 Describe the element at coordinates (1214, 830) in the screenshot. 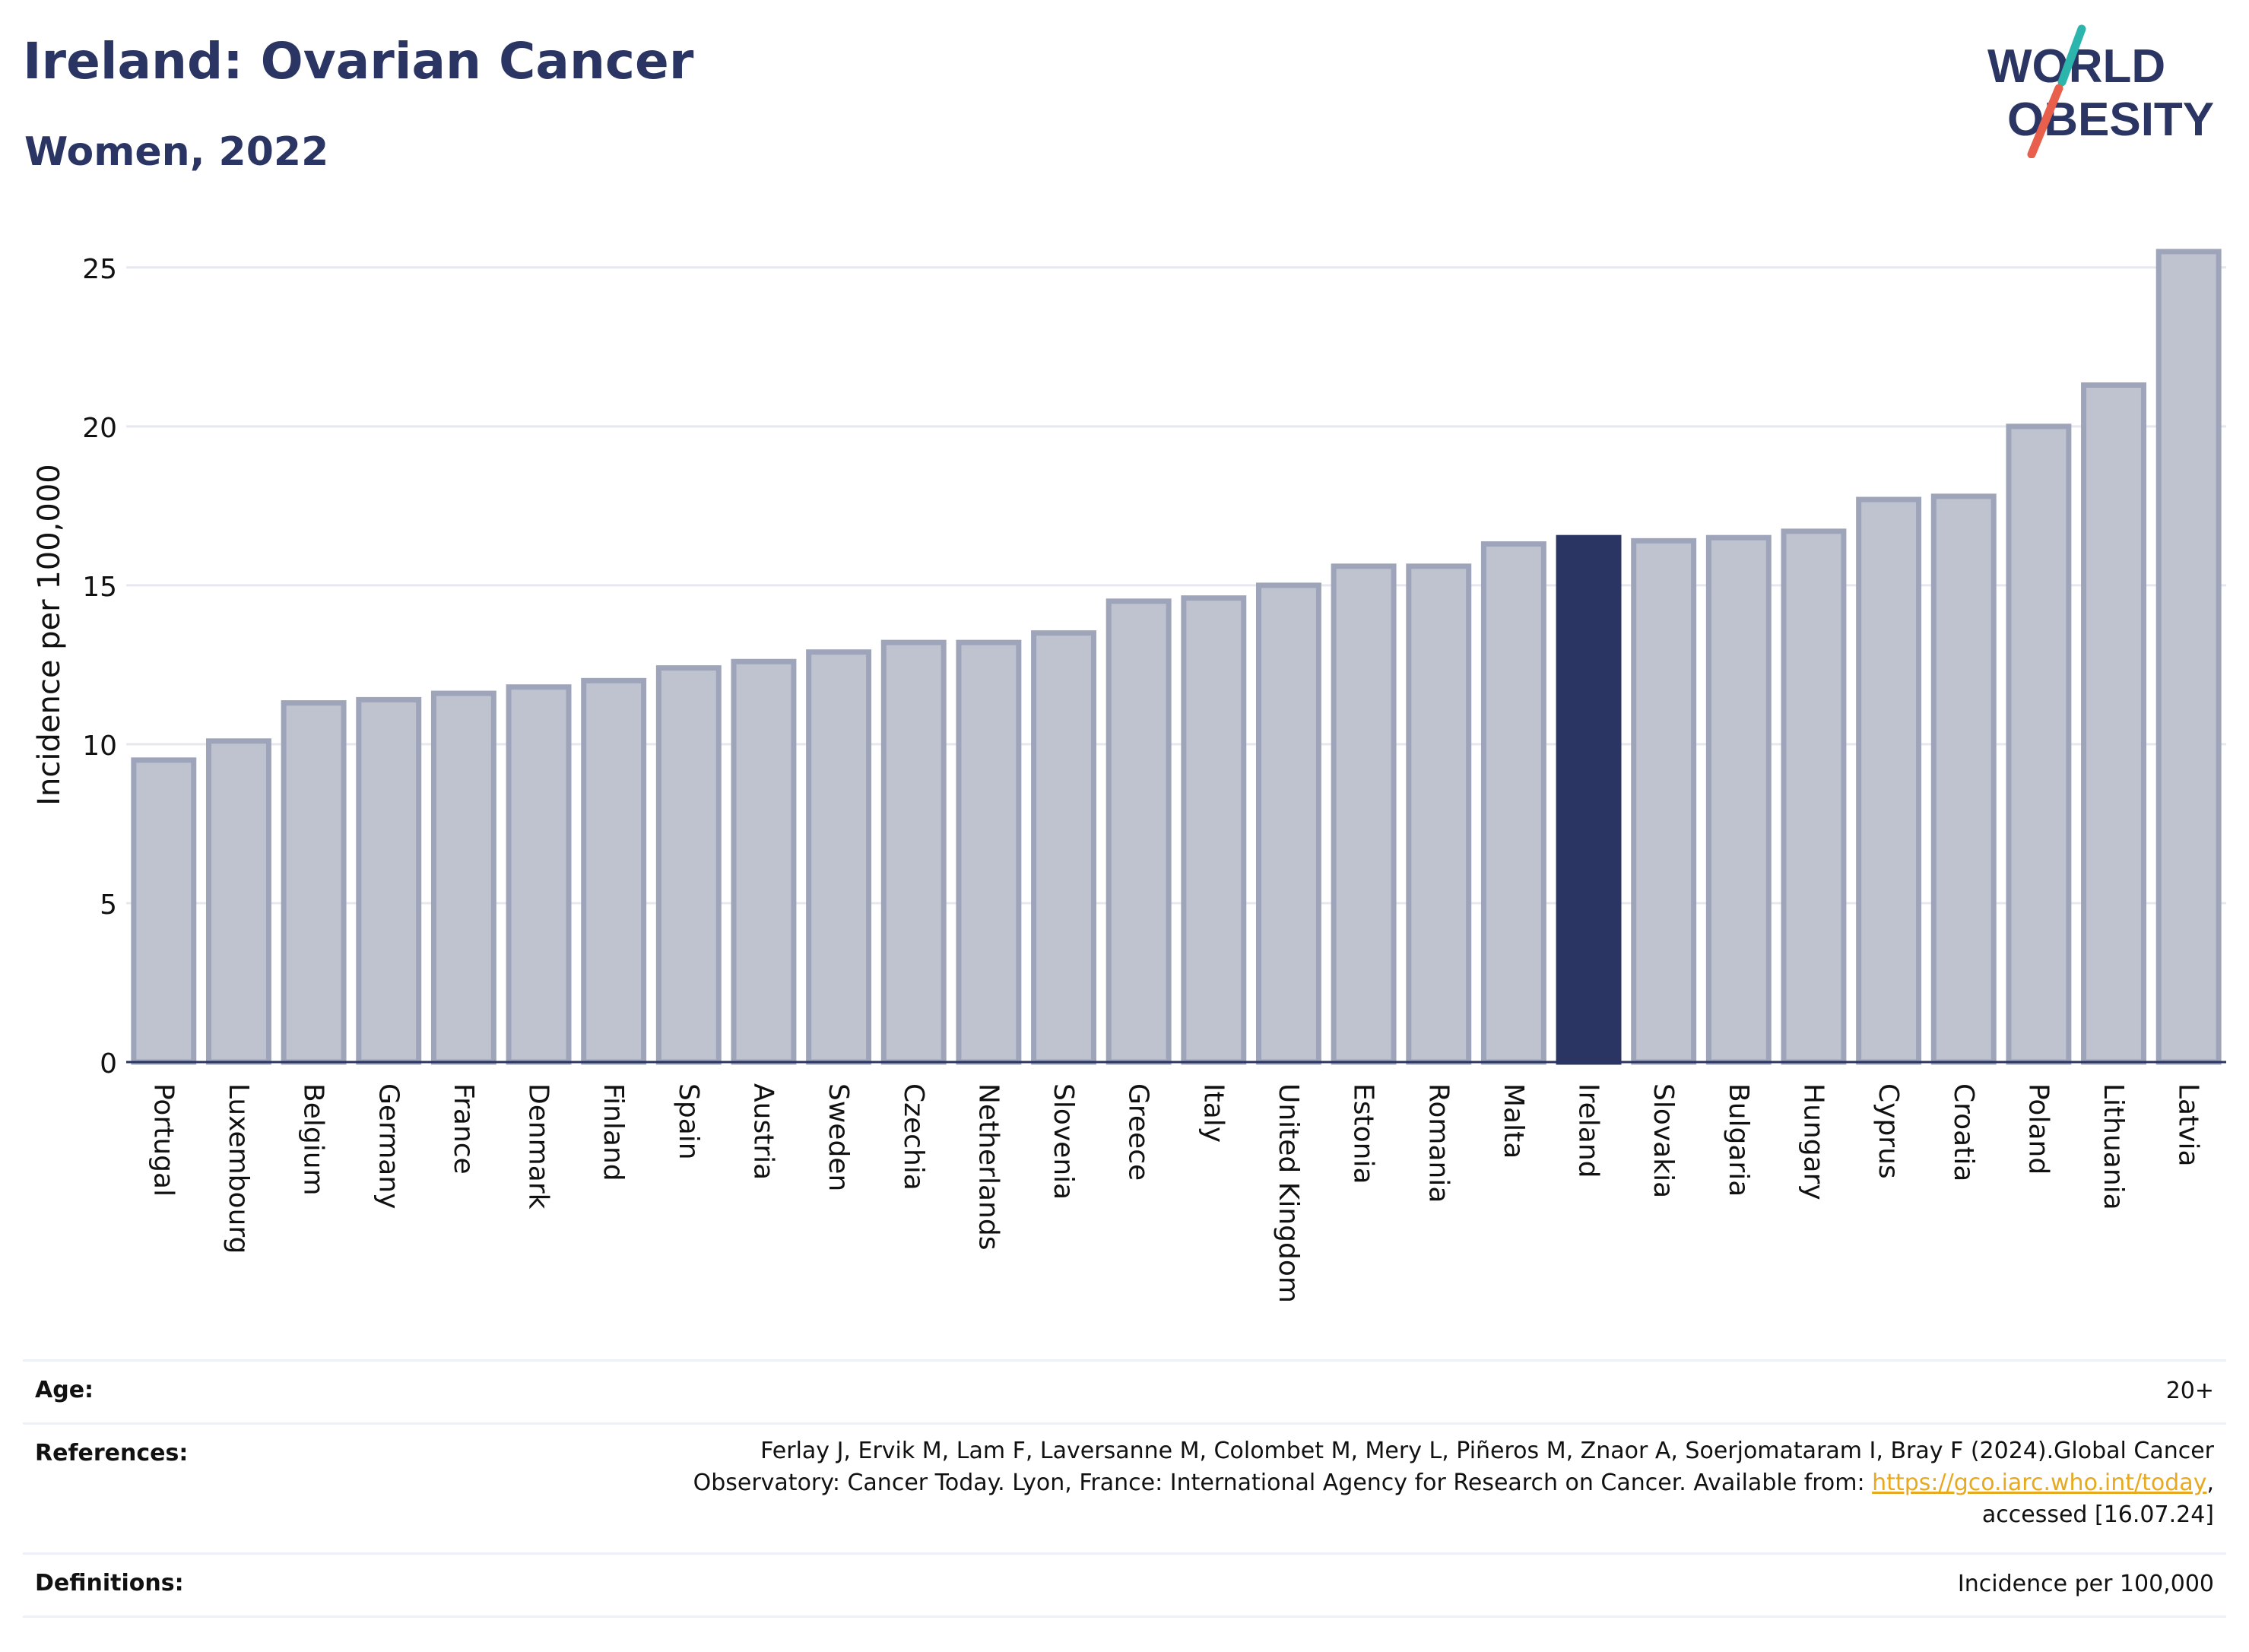

I see `bar-italy` at that location.